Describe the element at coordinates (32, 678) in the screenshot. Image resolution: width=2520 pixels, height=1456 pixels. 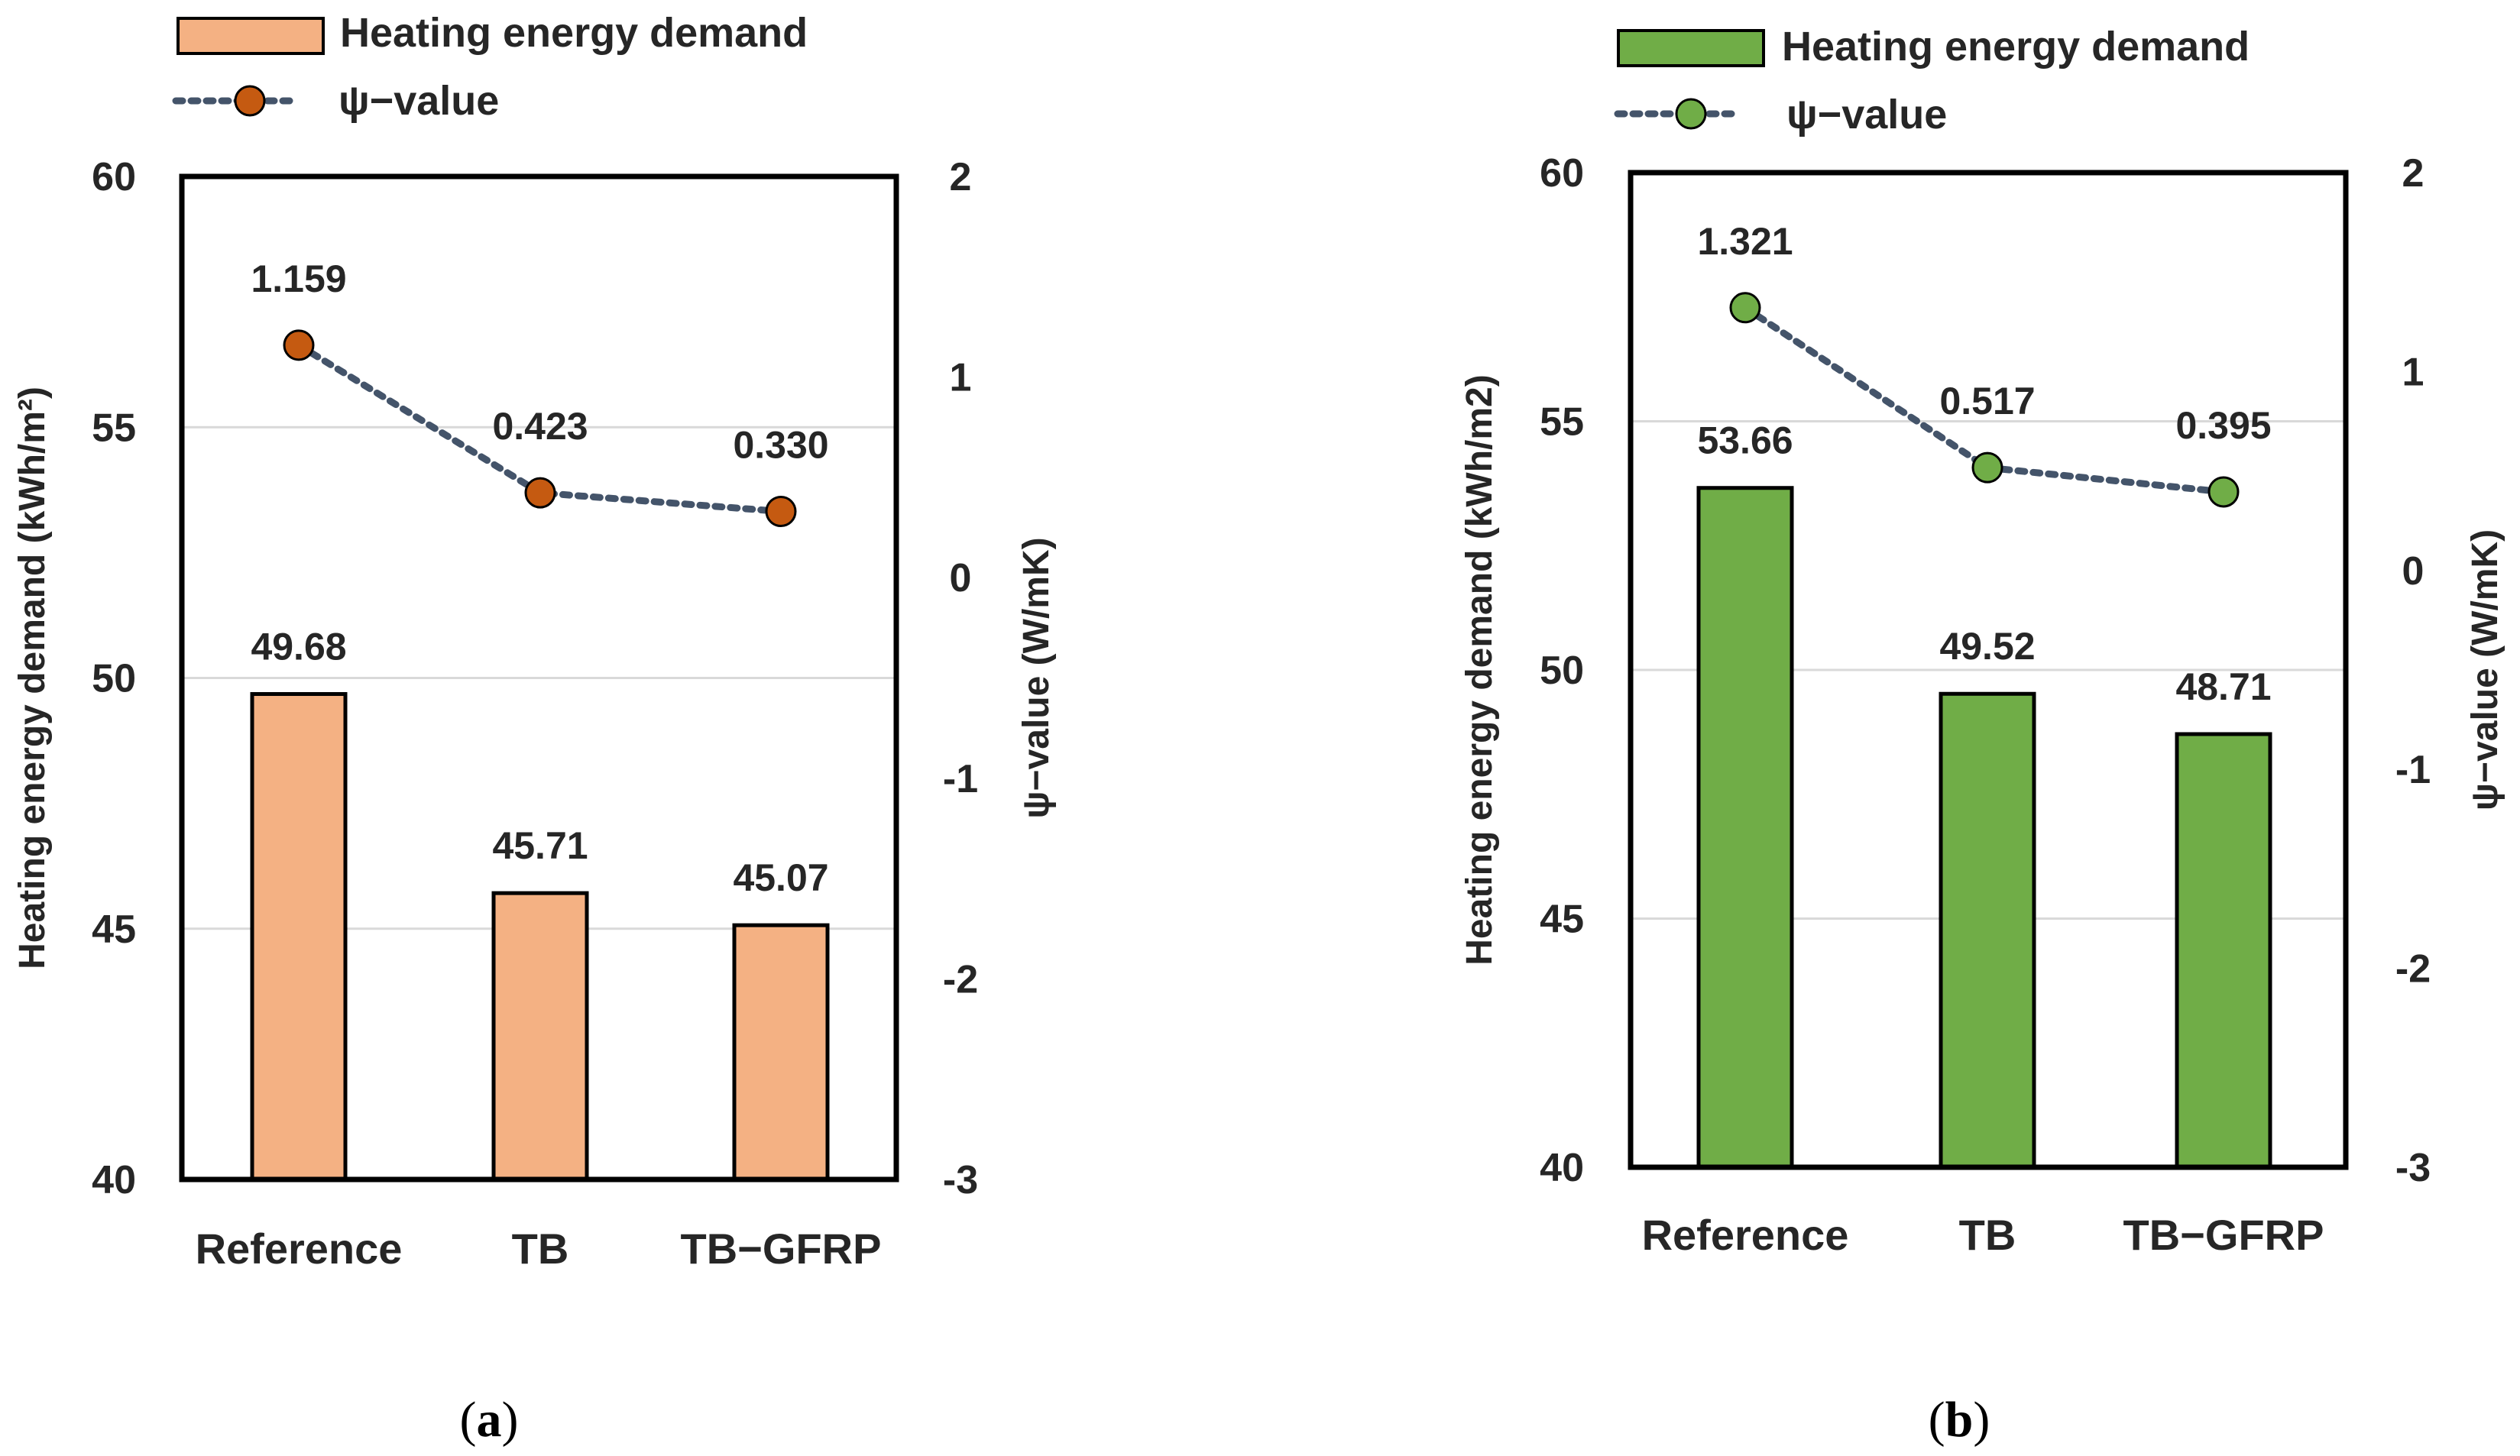
I see `left-axis-title: Heating energy demand (kWh/m²)` at that location.